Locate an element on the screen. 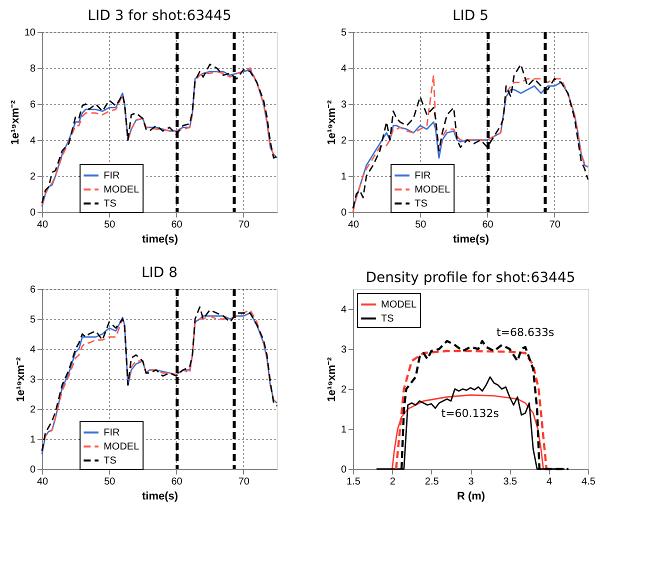  chart-title: LID 3 for shot:63445 is located at coordinates (160, 16).